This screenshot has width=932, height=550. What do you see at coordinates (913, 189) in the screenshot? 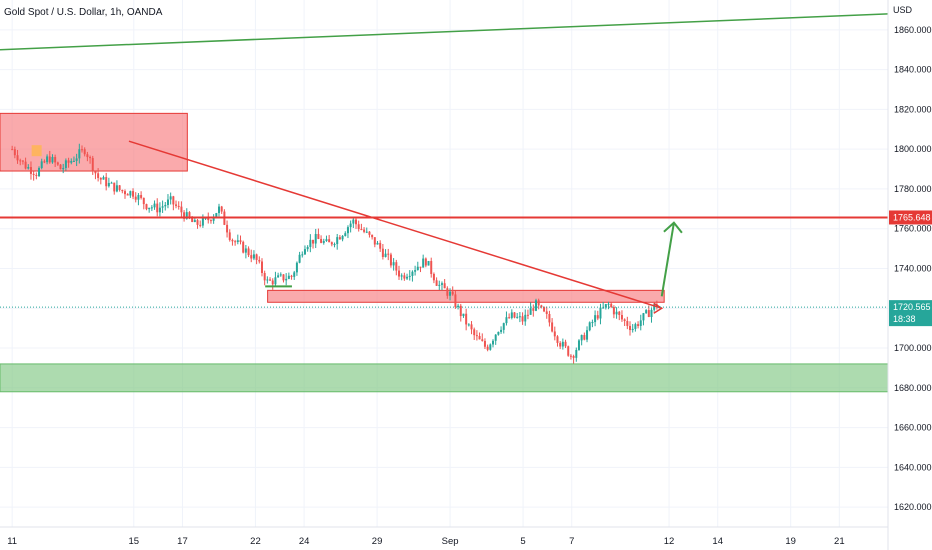
I see `y-tick-label: 1780.000` at bounding box center [913, 189].